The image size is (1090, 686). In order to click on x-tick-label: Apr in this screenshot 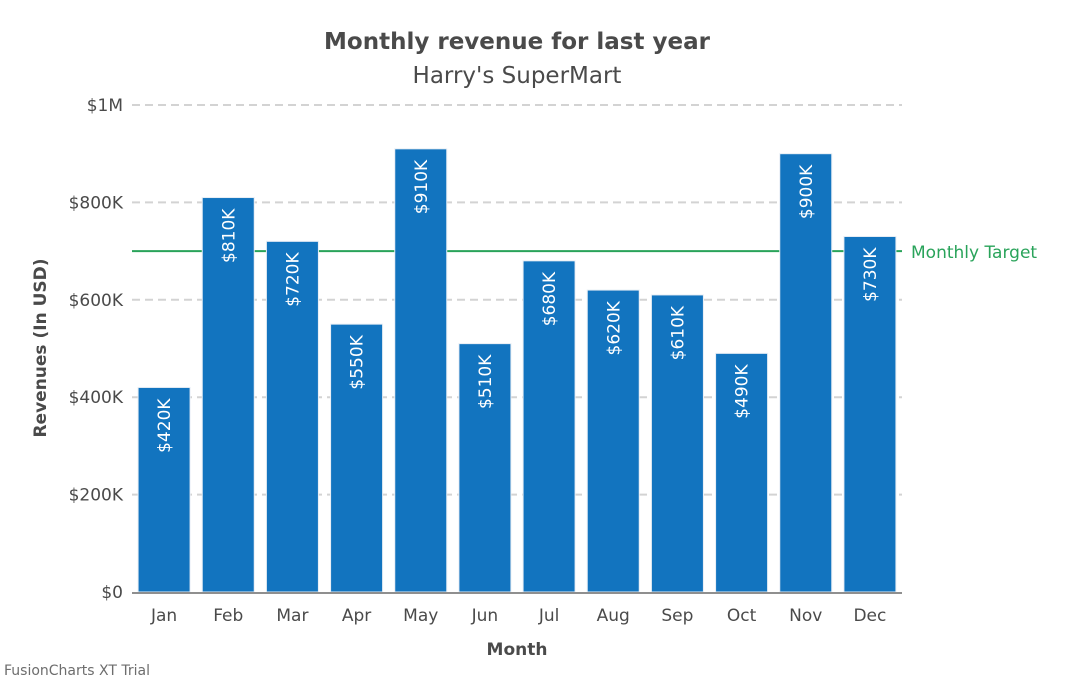, I will do `click(356, 616)`.